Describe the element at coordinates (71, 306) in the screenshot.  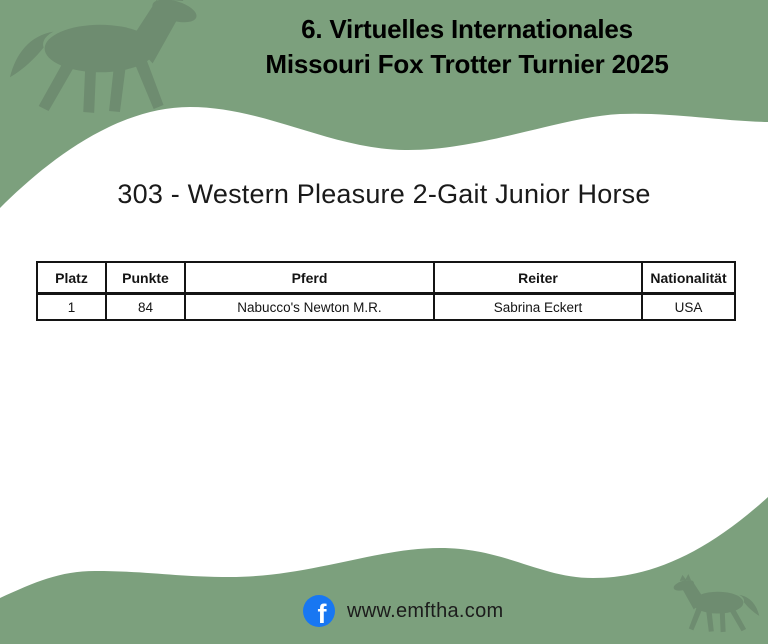
I see `cell-platz: 1` at that location.